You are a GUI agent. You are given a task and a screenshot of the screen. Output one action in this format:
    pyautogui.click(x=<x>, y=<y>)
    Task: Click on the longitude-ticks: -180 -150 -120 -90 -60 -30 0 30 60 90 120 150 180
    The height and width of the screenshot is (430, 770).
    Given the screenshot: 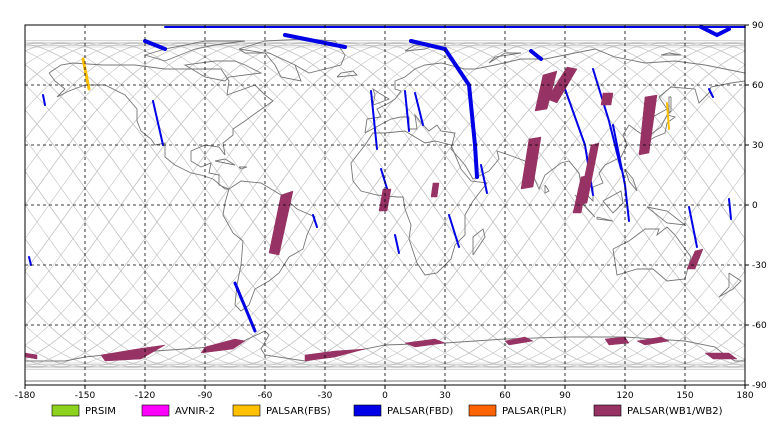 What is the action you would take?
    pyautogui.click(x=384, y=393)
    